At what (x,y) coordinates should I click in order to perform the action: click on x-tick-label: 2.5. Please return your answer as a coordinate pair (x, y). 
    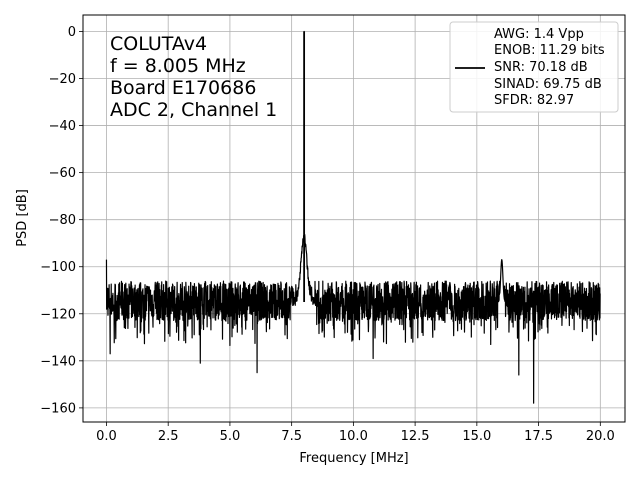
    Looking at the image, I should click on (168, 436).